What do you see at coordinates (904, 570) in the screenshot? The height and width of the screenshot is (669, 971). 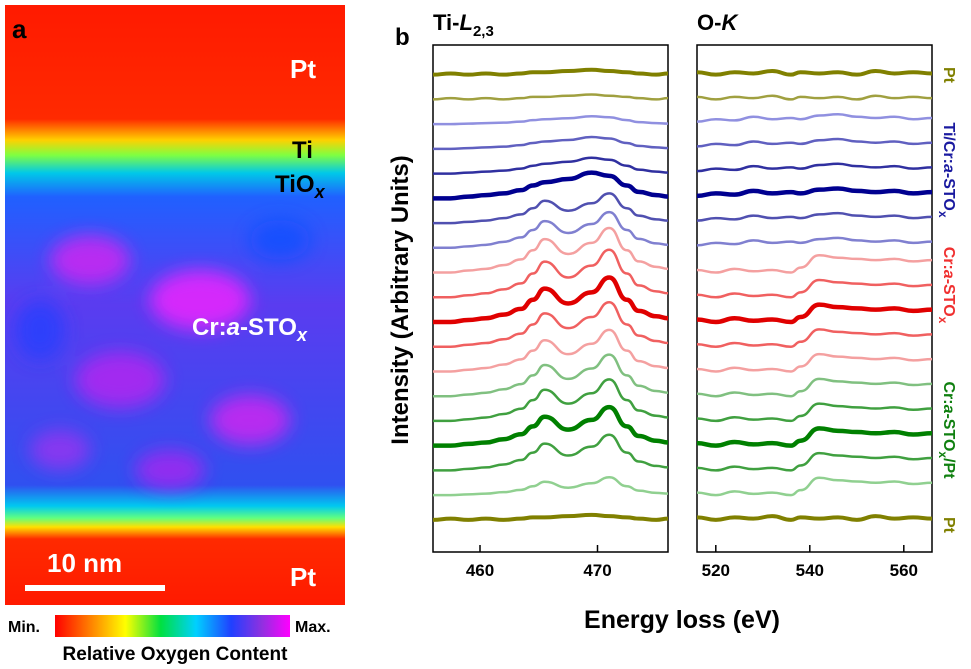 I see `x-tick-label: 560` at bounding box center [904, 570].